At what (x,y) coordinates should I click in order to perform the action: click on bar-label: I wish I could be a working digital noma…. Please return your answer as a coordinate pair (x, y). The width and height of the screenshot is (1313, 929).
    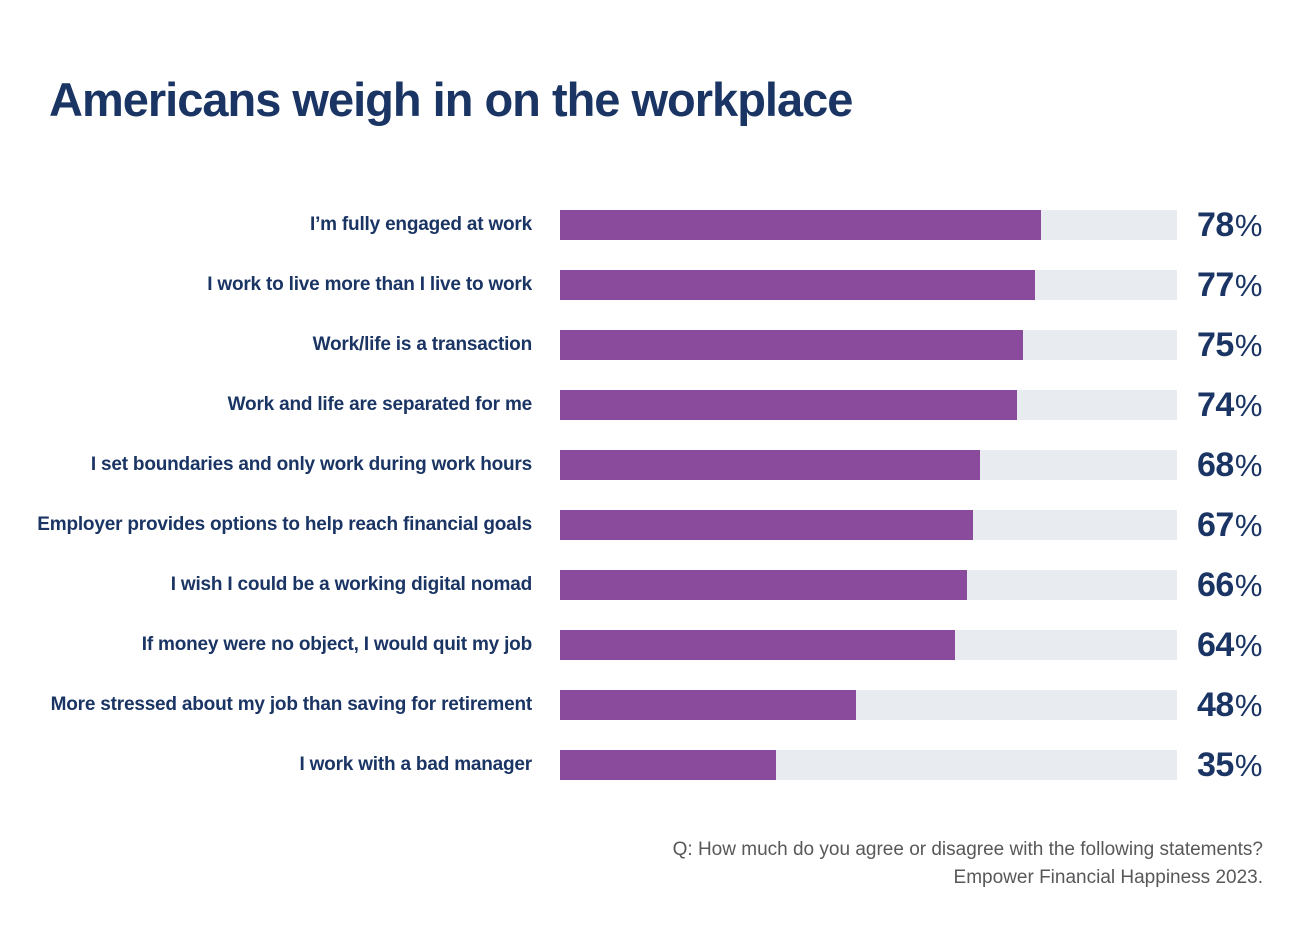
    Looking at the image, I should click on (351, 585).